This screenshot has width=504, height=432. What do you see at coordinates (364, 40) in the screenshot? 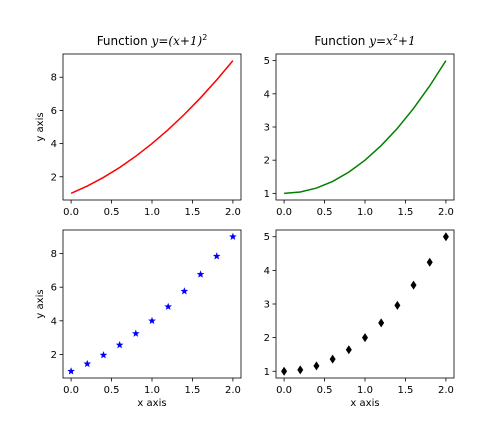
I see `subplot-title: Function y=x2+1` at bounding box center [364, 40].